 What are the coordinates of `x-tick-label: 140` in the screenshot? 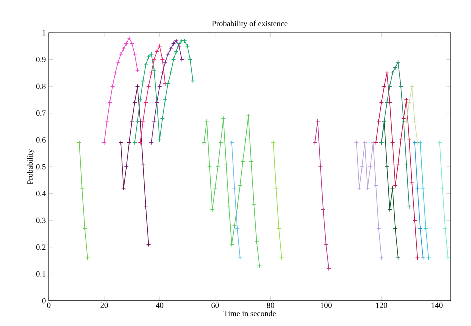 It's located at (437, 305).